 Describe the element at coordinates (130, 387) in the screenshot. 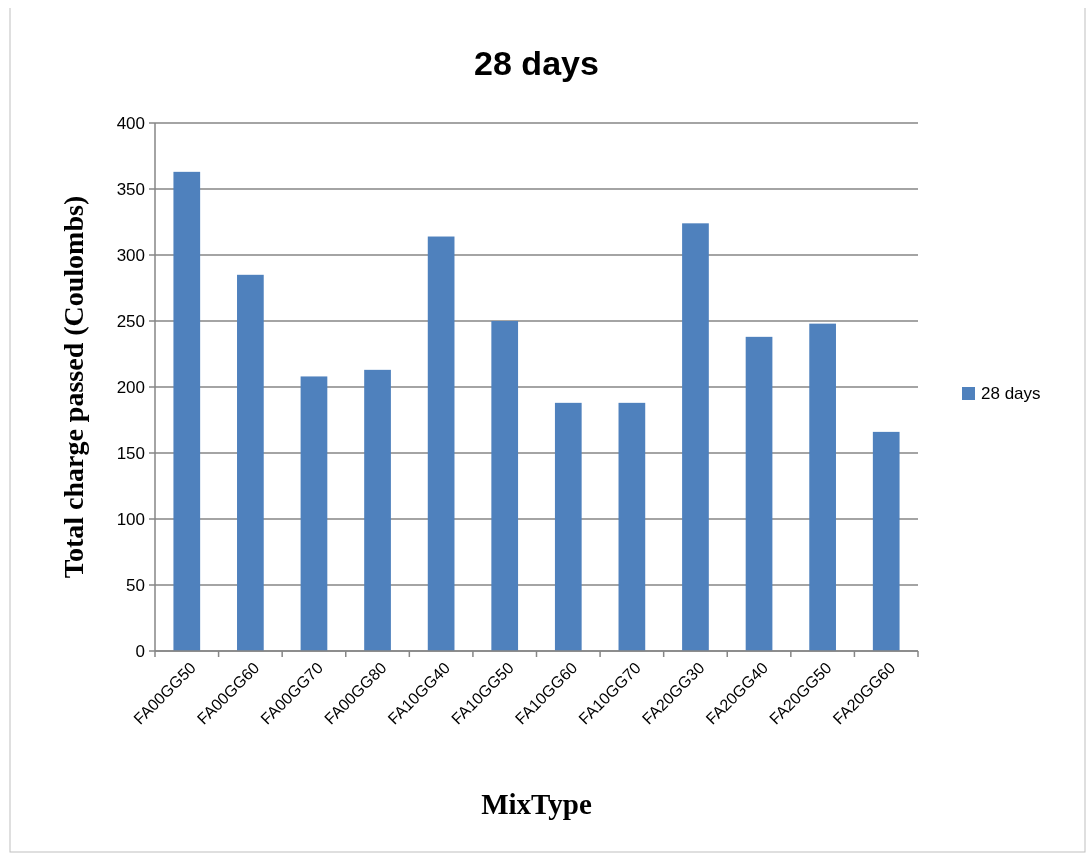

I see `y-tick-label: 200` at that location.